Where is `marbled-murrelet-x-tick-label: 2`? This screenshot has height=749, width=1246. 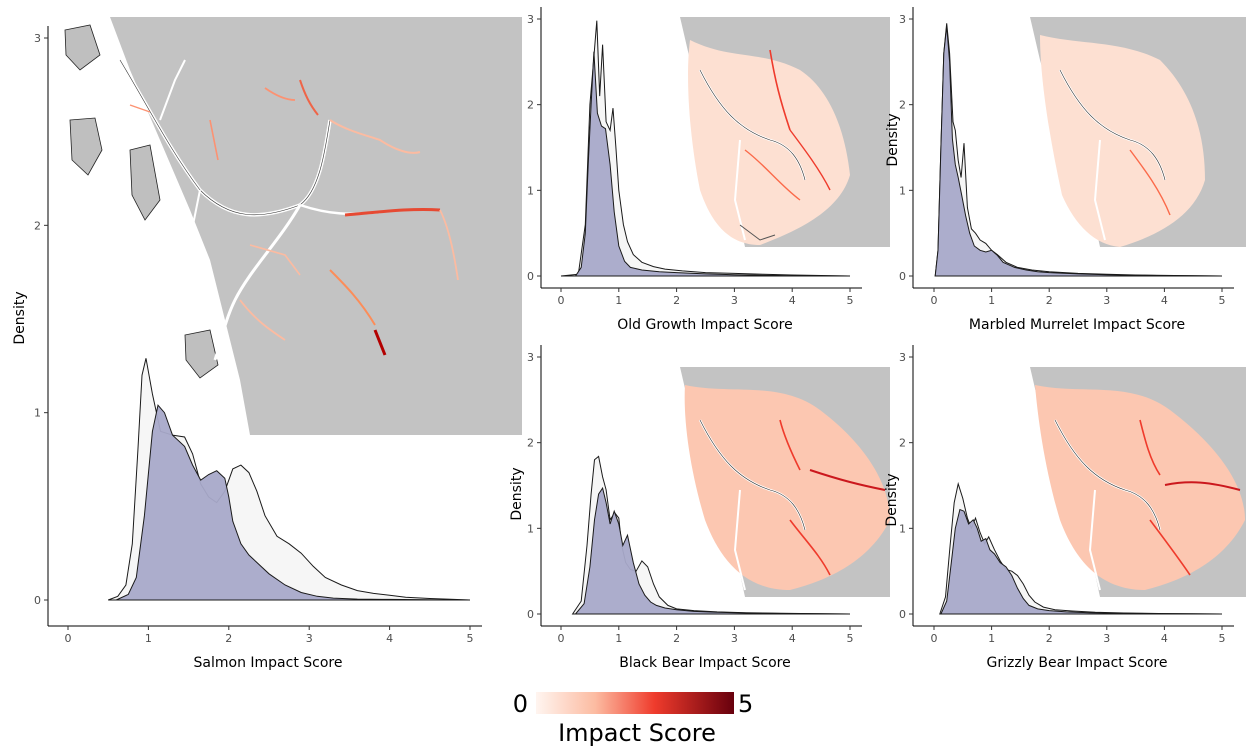 marbled-murrelet-x-tick-label: 2 is located at coordinates (1049, 300).